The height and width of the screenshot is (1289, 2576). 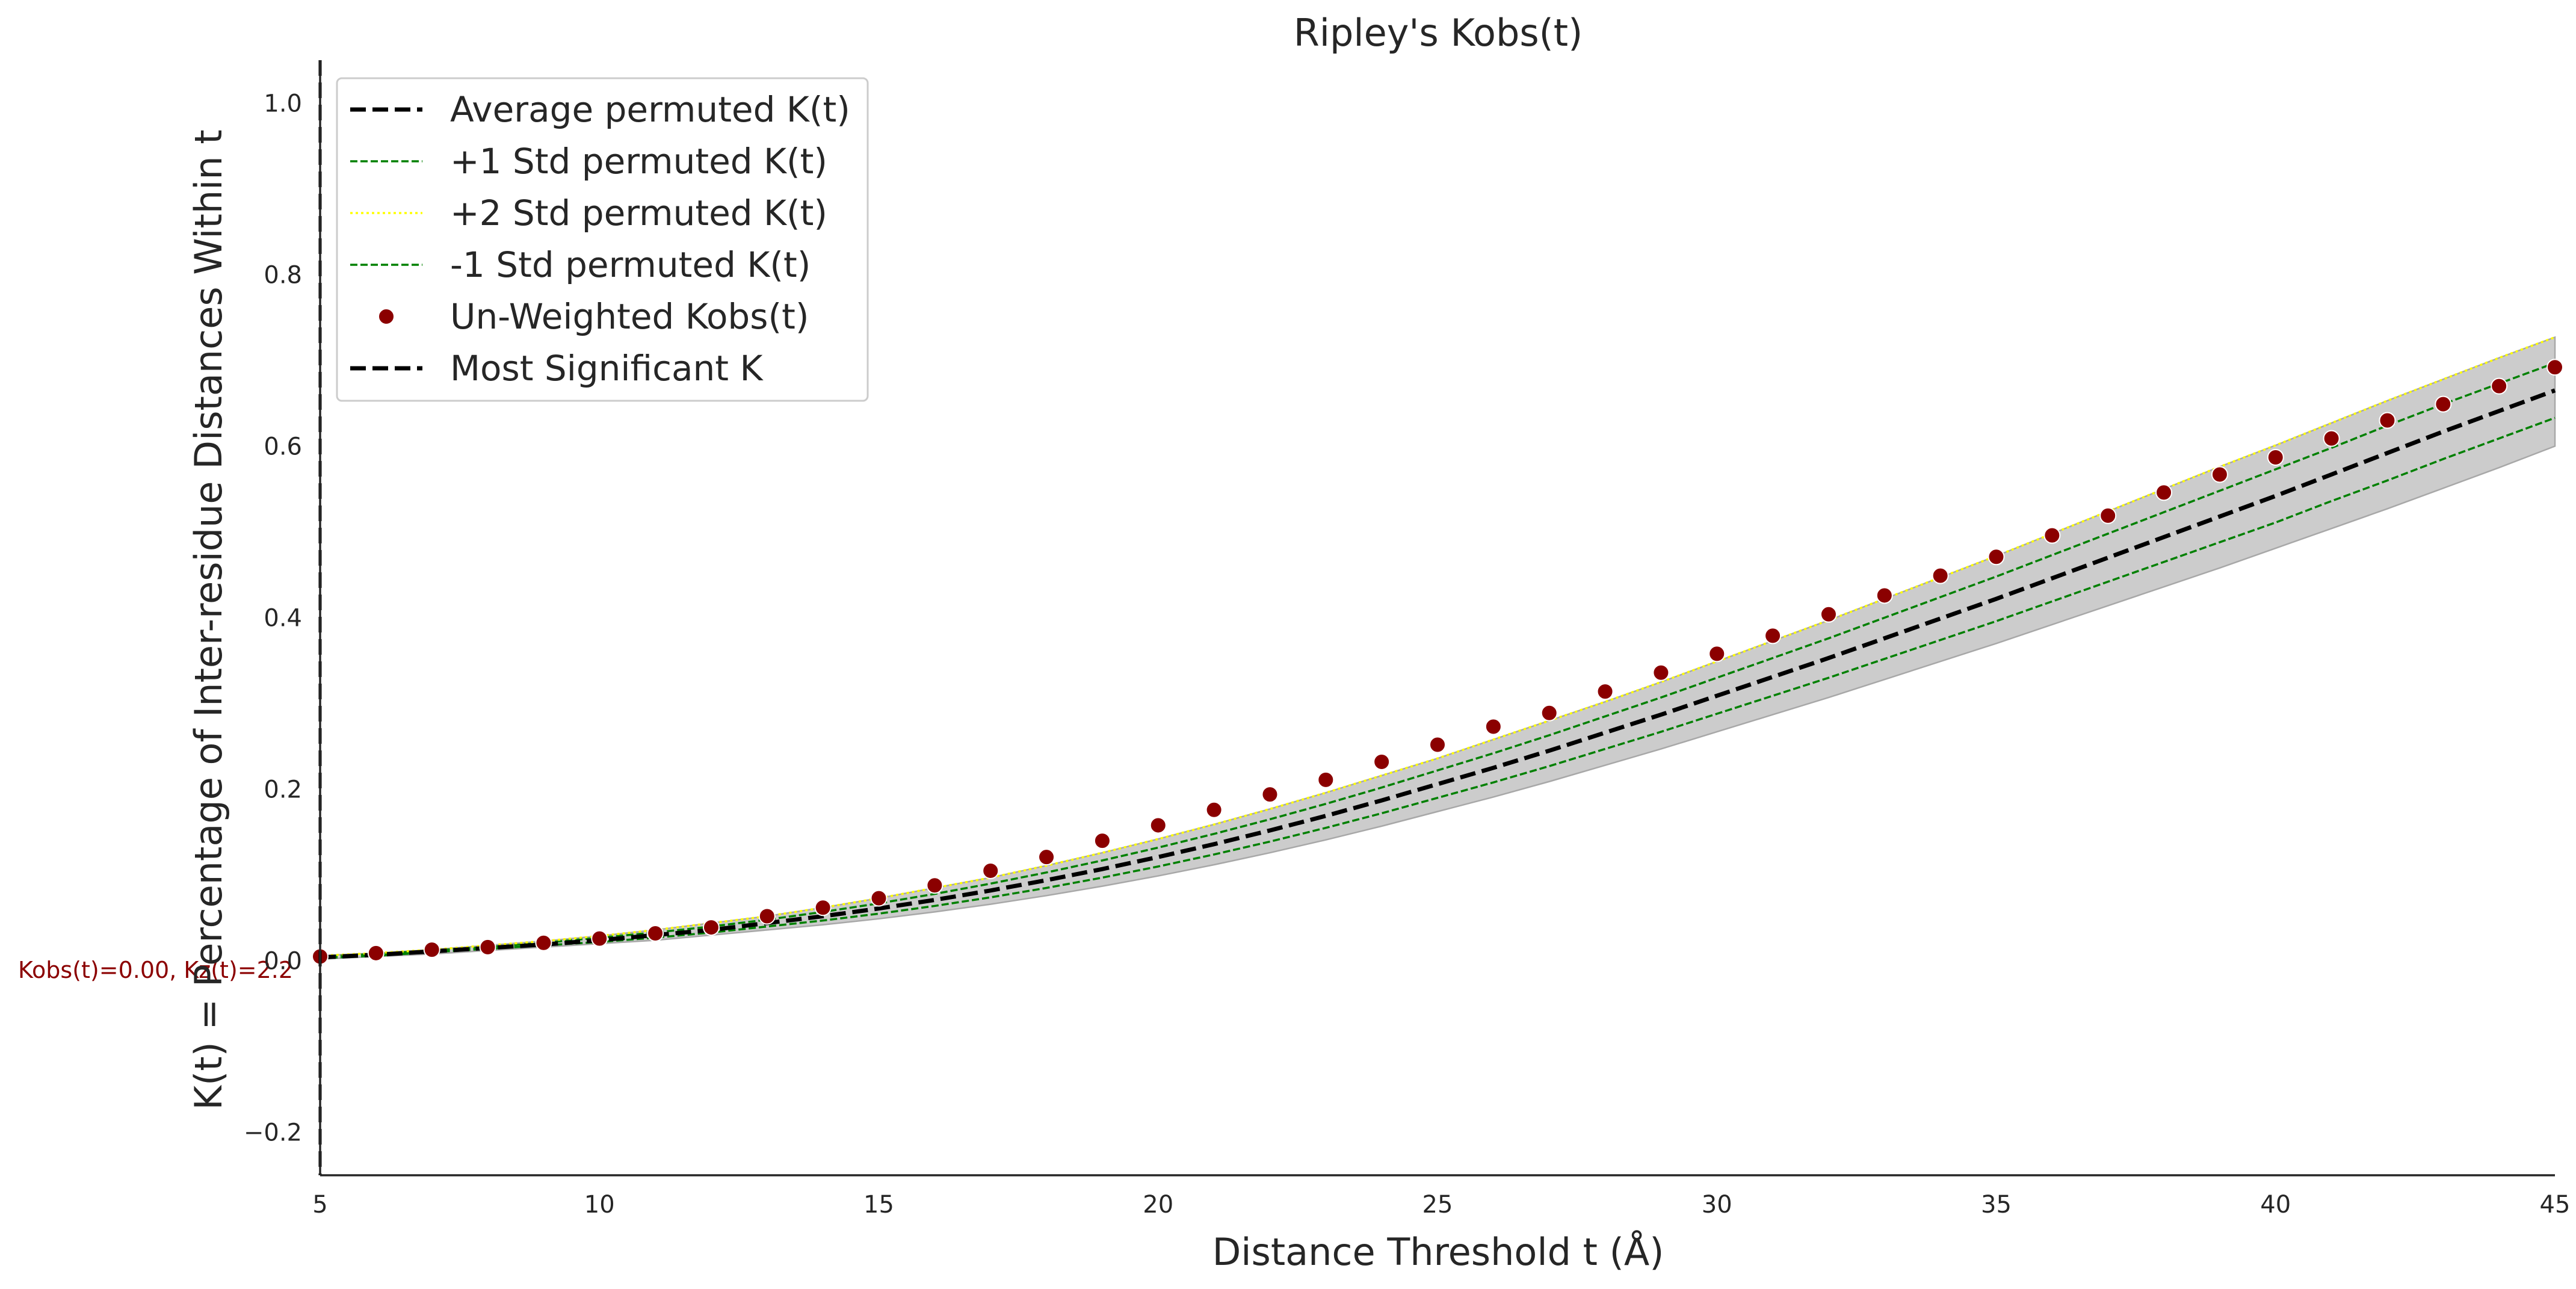 What do you see at coordinates (283, 103) in the screenshot?
I see `y-tick-label: 1.0` at bounding box center [283, 103].